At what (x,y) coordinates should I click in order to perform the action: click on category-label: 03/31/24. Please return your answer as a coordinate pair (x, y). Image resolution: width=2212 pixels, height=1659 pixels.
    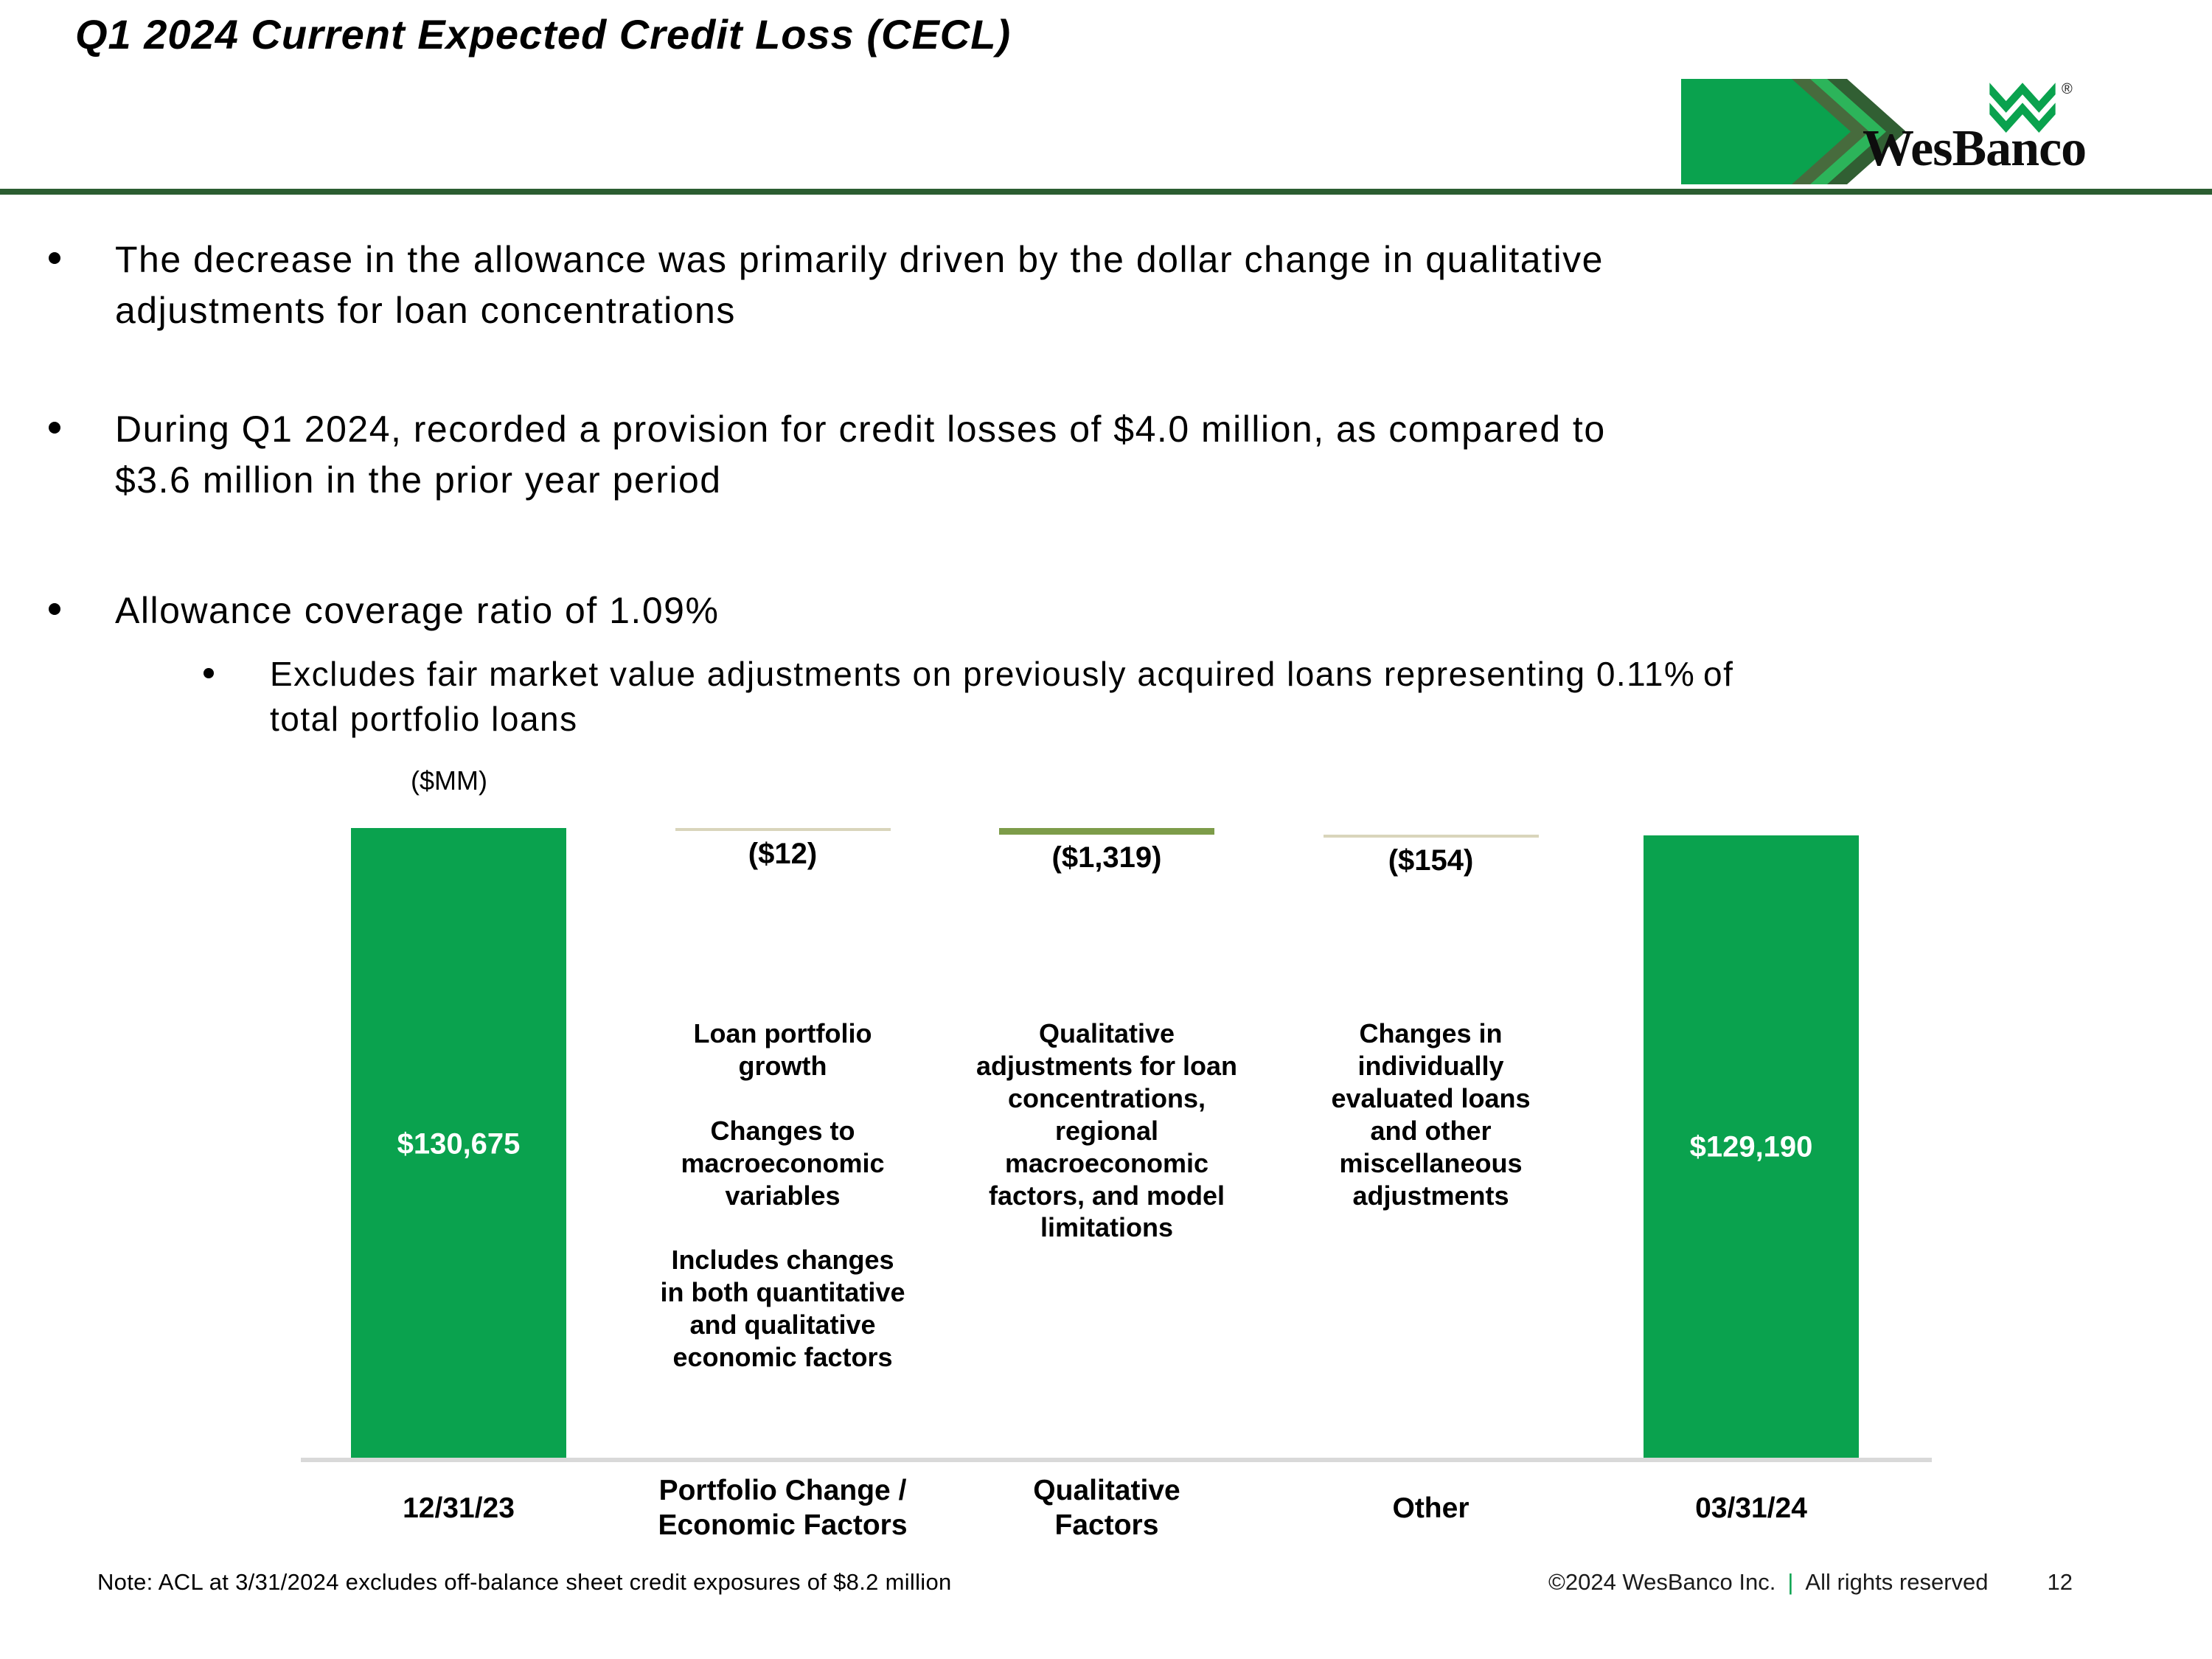
    Looking at the image, I should click on (1751, 1508).